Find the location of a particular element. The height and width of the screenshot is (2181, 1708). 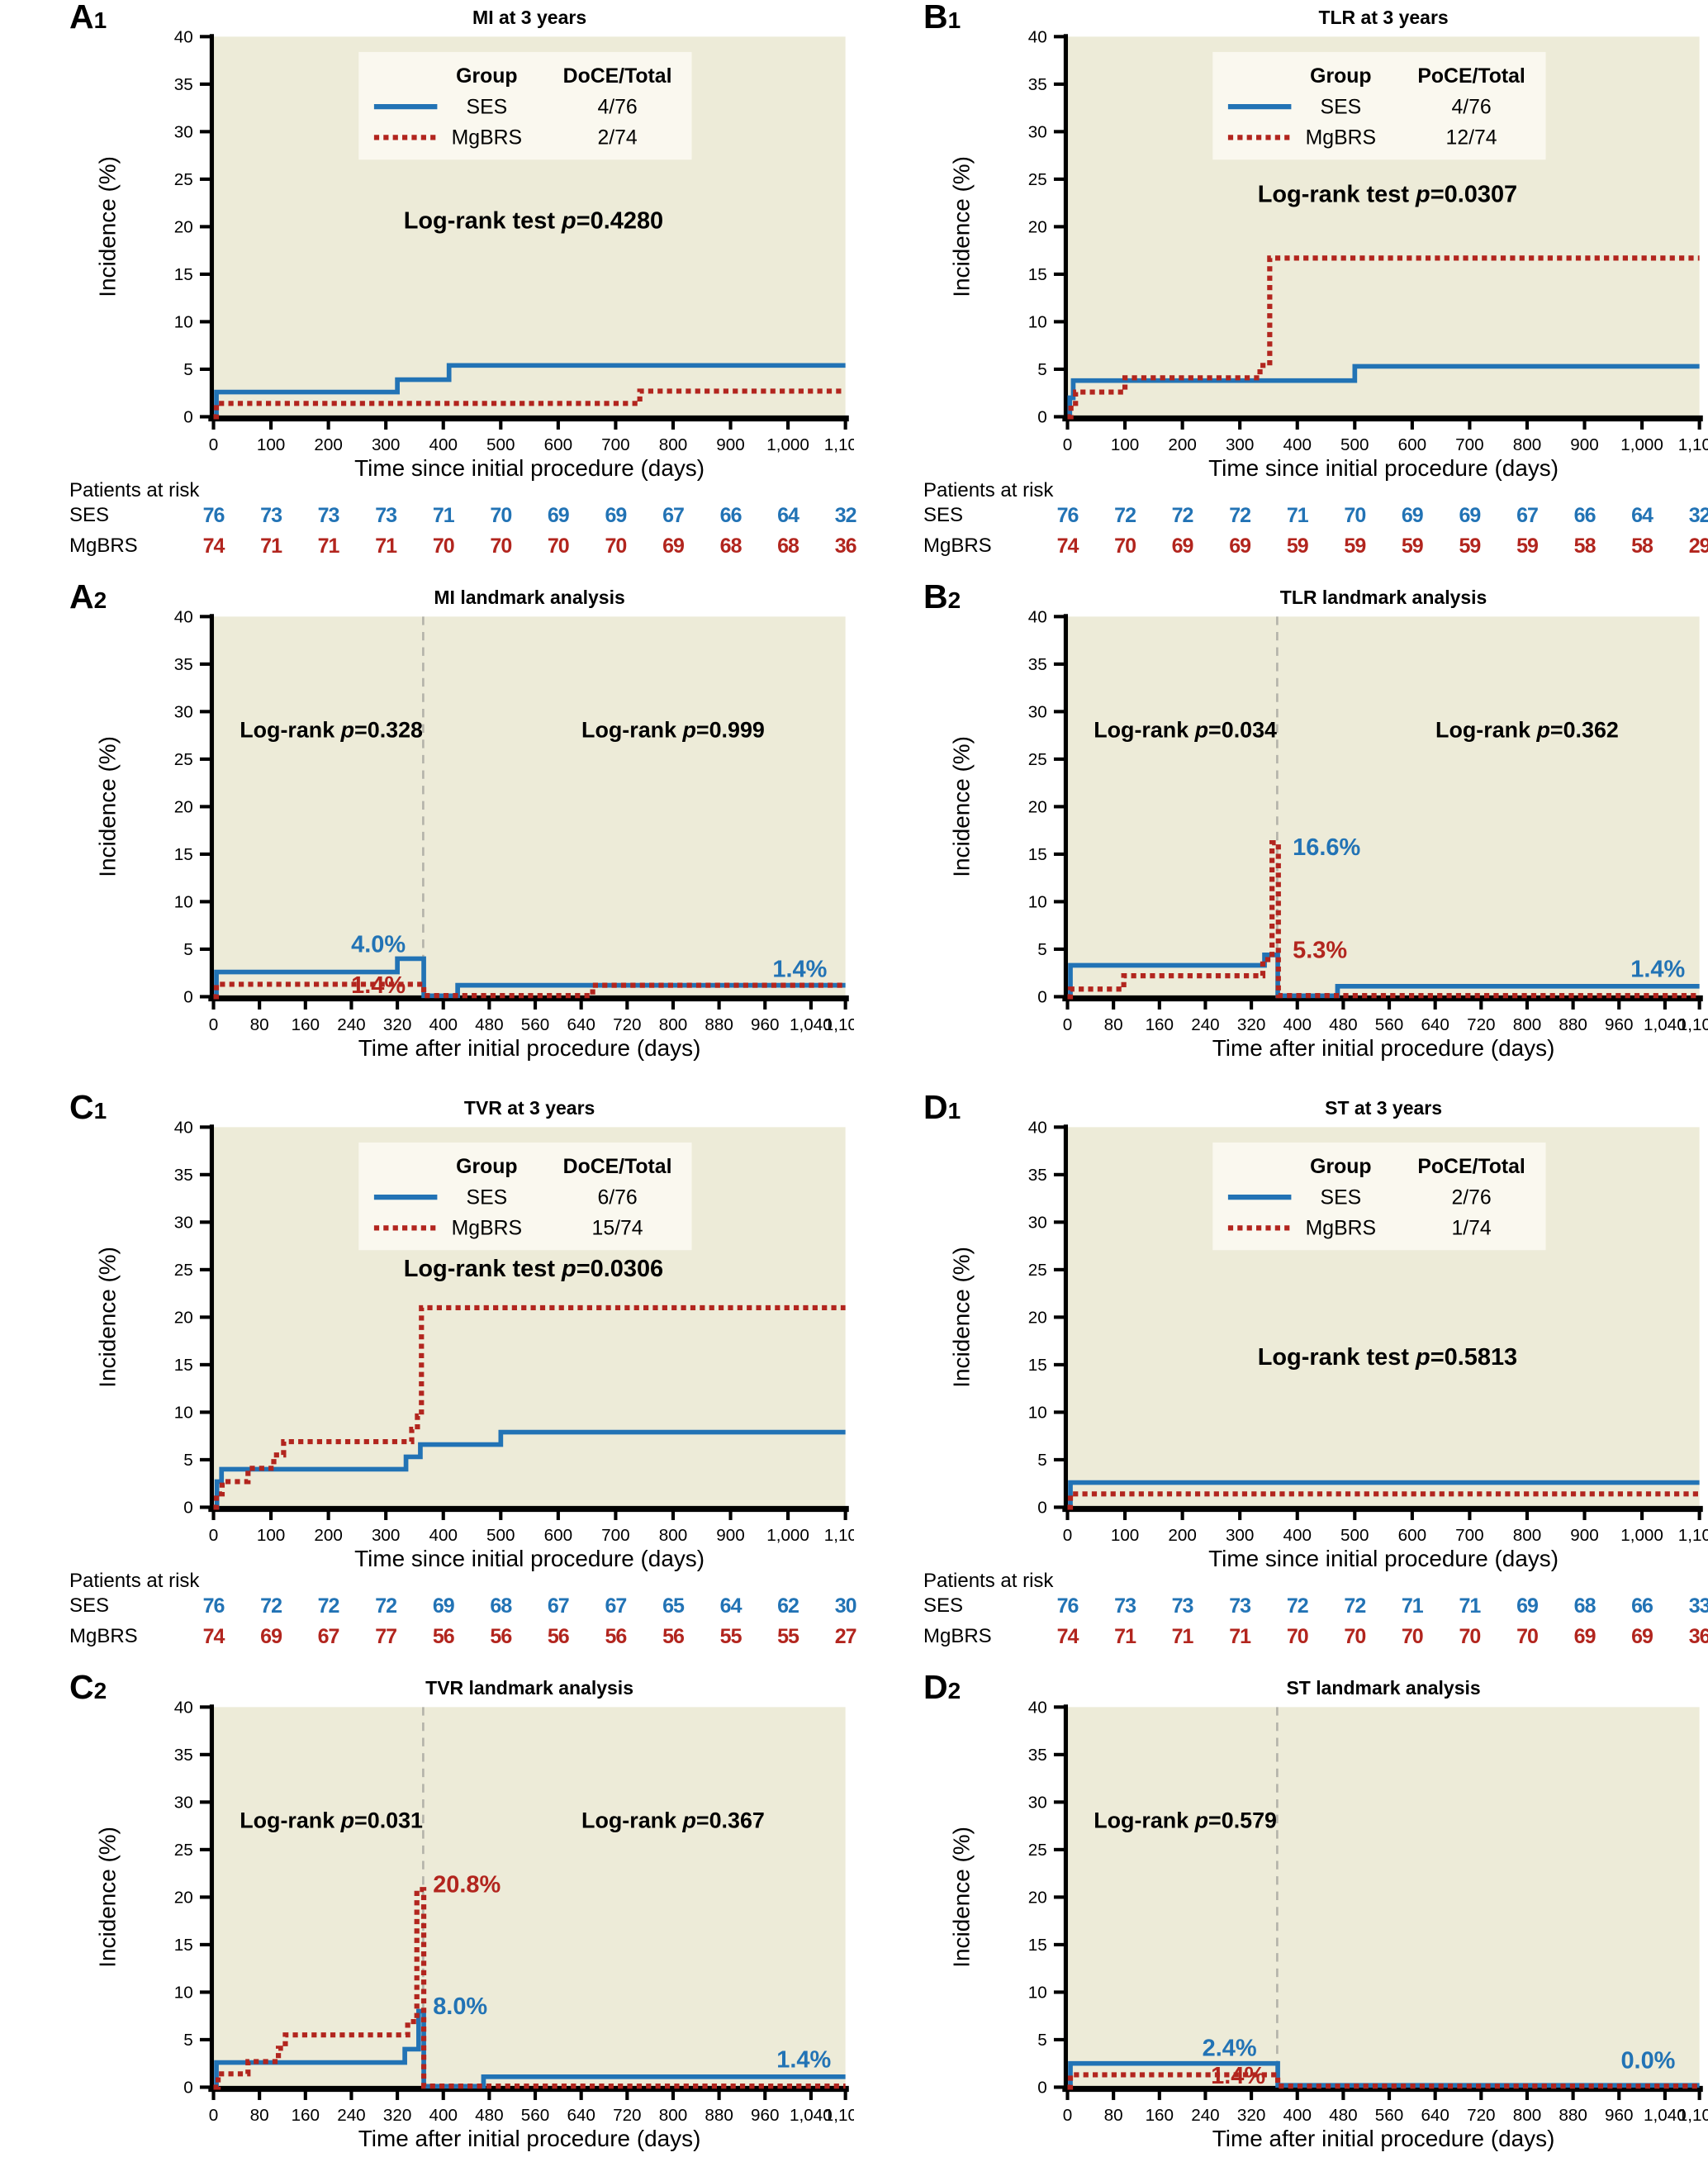

risk-value: 72 is located at coordinates (328, 1606).